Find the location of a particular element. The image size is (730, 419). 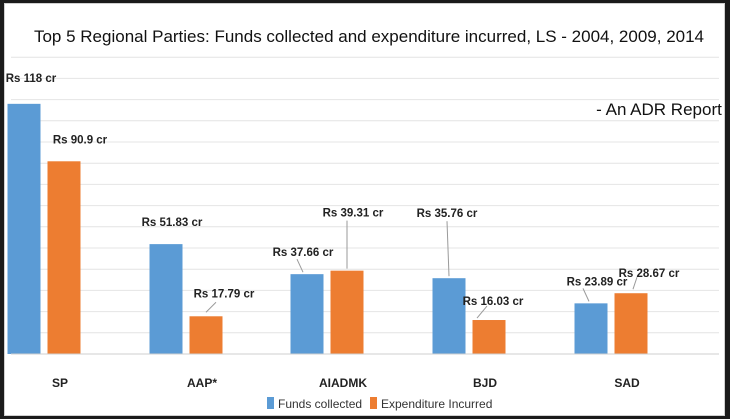

data-label: Rs 118 cr is located at coordinates (31, 79).